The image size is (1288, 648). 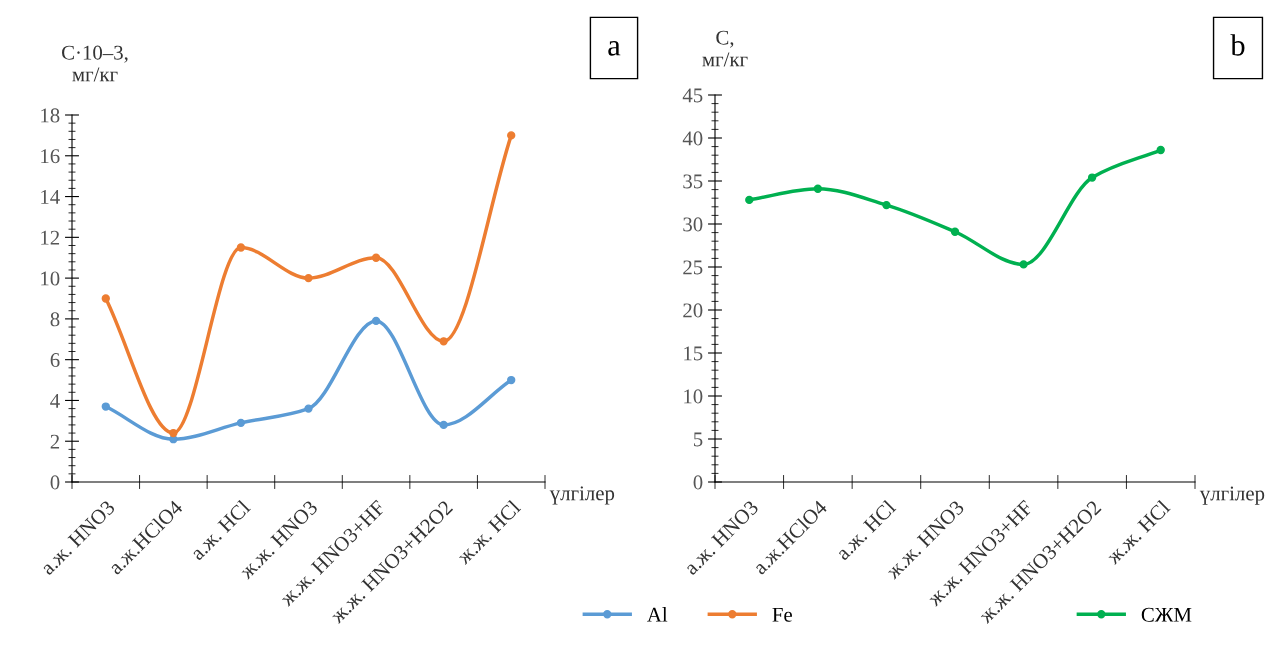 I want to click on y-tick-label: 15, so click(x=693, y=353).